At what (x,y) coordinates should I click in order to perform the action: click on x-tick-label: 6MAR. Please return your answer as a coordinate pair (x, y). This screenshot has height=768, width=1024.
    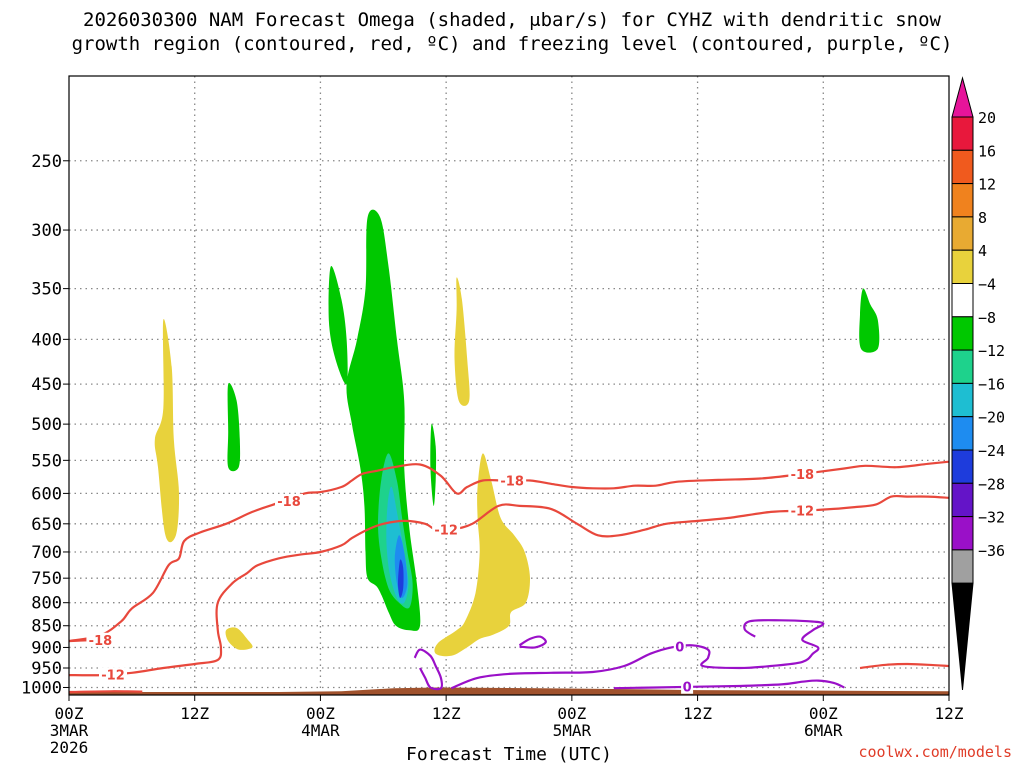
    Looking at the image, I should click on (823, 730).